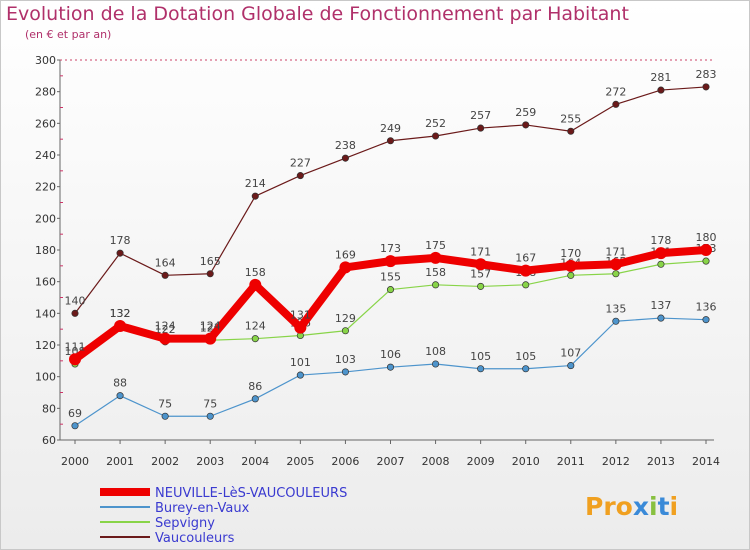 Image resolution: width=750 pixels, height=550 pixels. Describe the element at coordinates (436, 461) in the screenshot. I see `x-tick-label: 2008` at that location.